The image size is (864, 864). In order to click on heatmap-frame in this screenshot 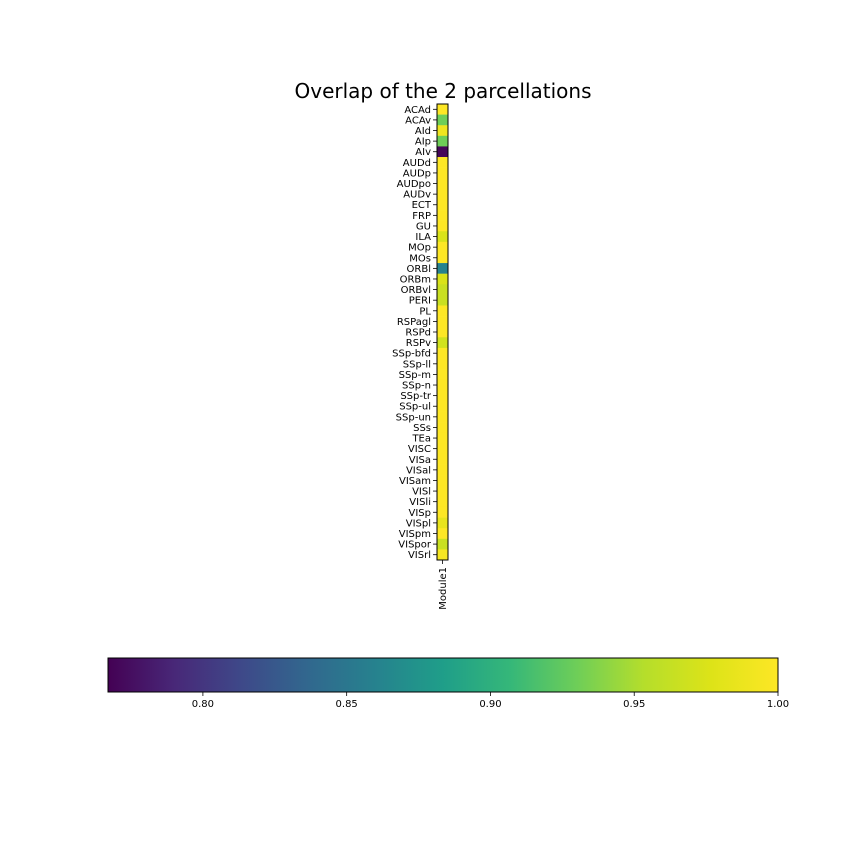, I will do `click(442, 332)`.